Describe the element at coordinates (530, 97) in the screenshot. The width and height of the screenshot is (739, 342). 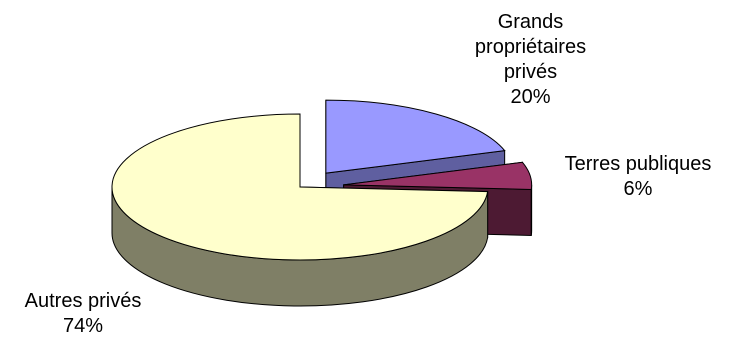
I see `label-percent: 20%` at that location.